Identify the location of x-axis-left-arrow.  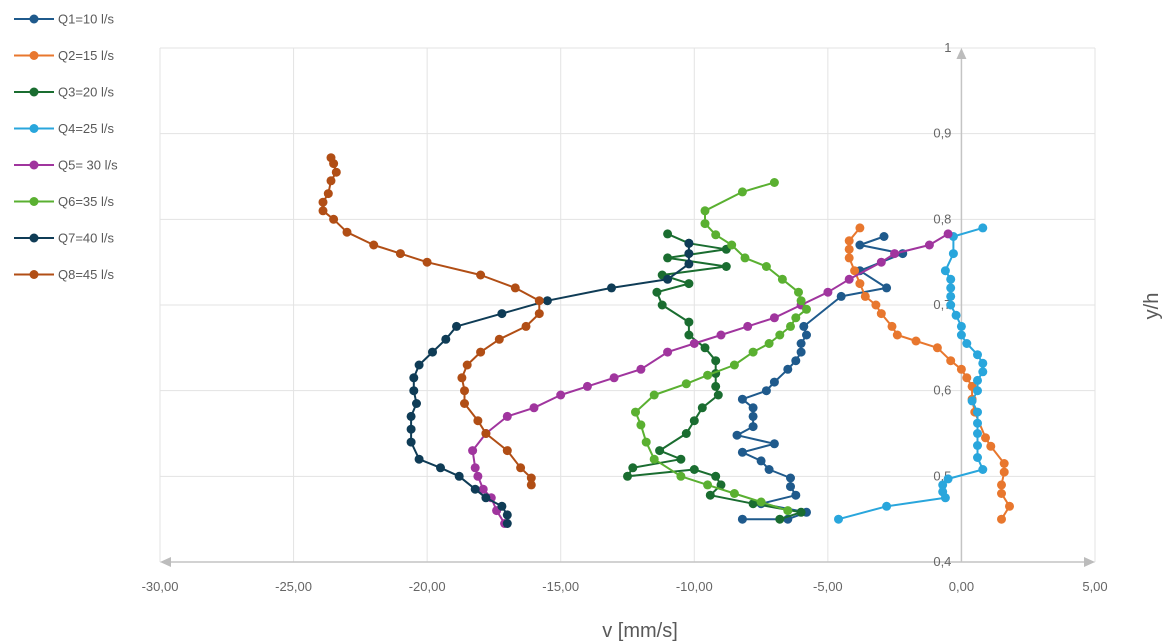
(165, 562).